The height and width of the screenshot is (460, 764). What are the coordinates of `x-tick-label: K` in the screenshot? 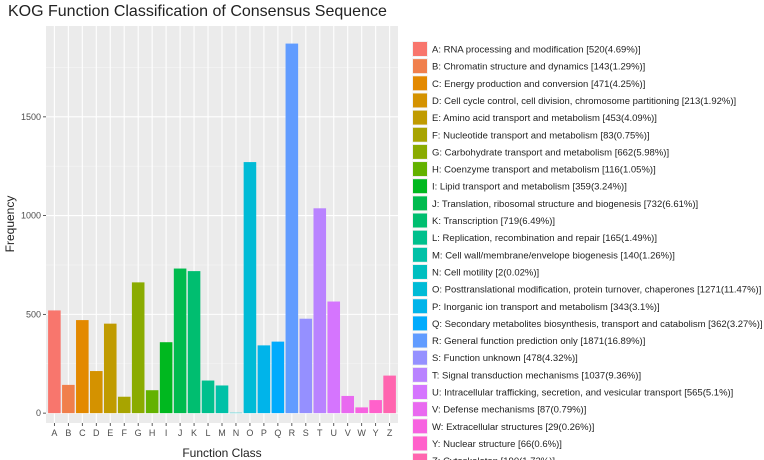 It's located at (194, 433).